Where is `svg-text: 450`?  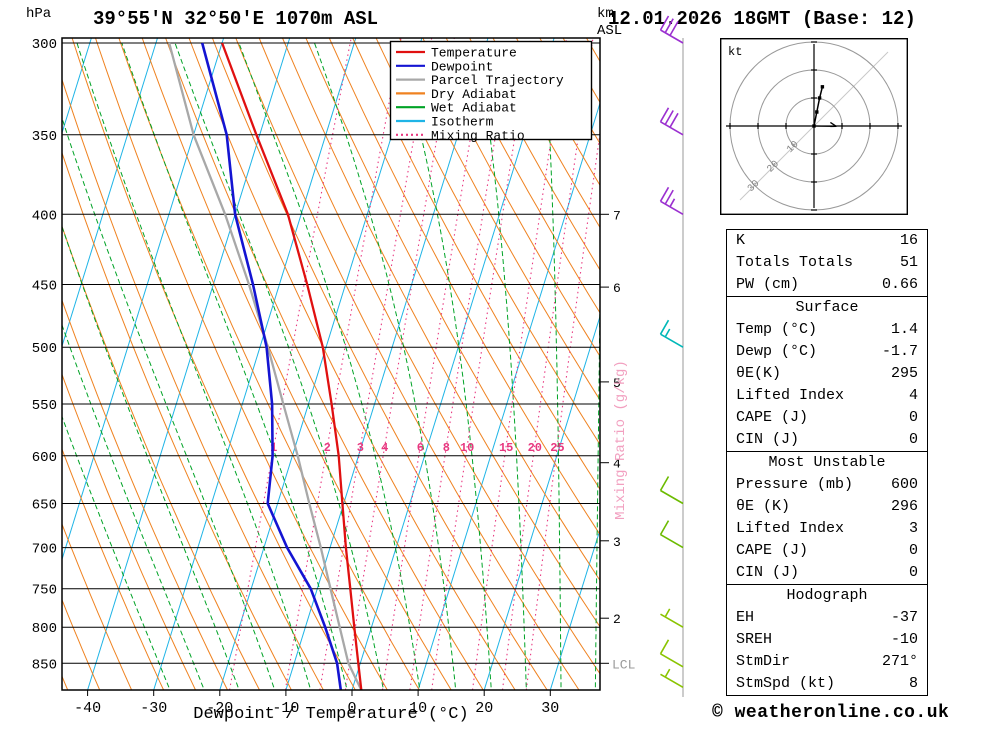 svg-text: 450 is located at coordinates (44, 287).